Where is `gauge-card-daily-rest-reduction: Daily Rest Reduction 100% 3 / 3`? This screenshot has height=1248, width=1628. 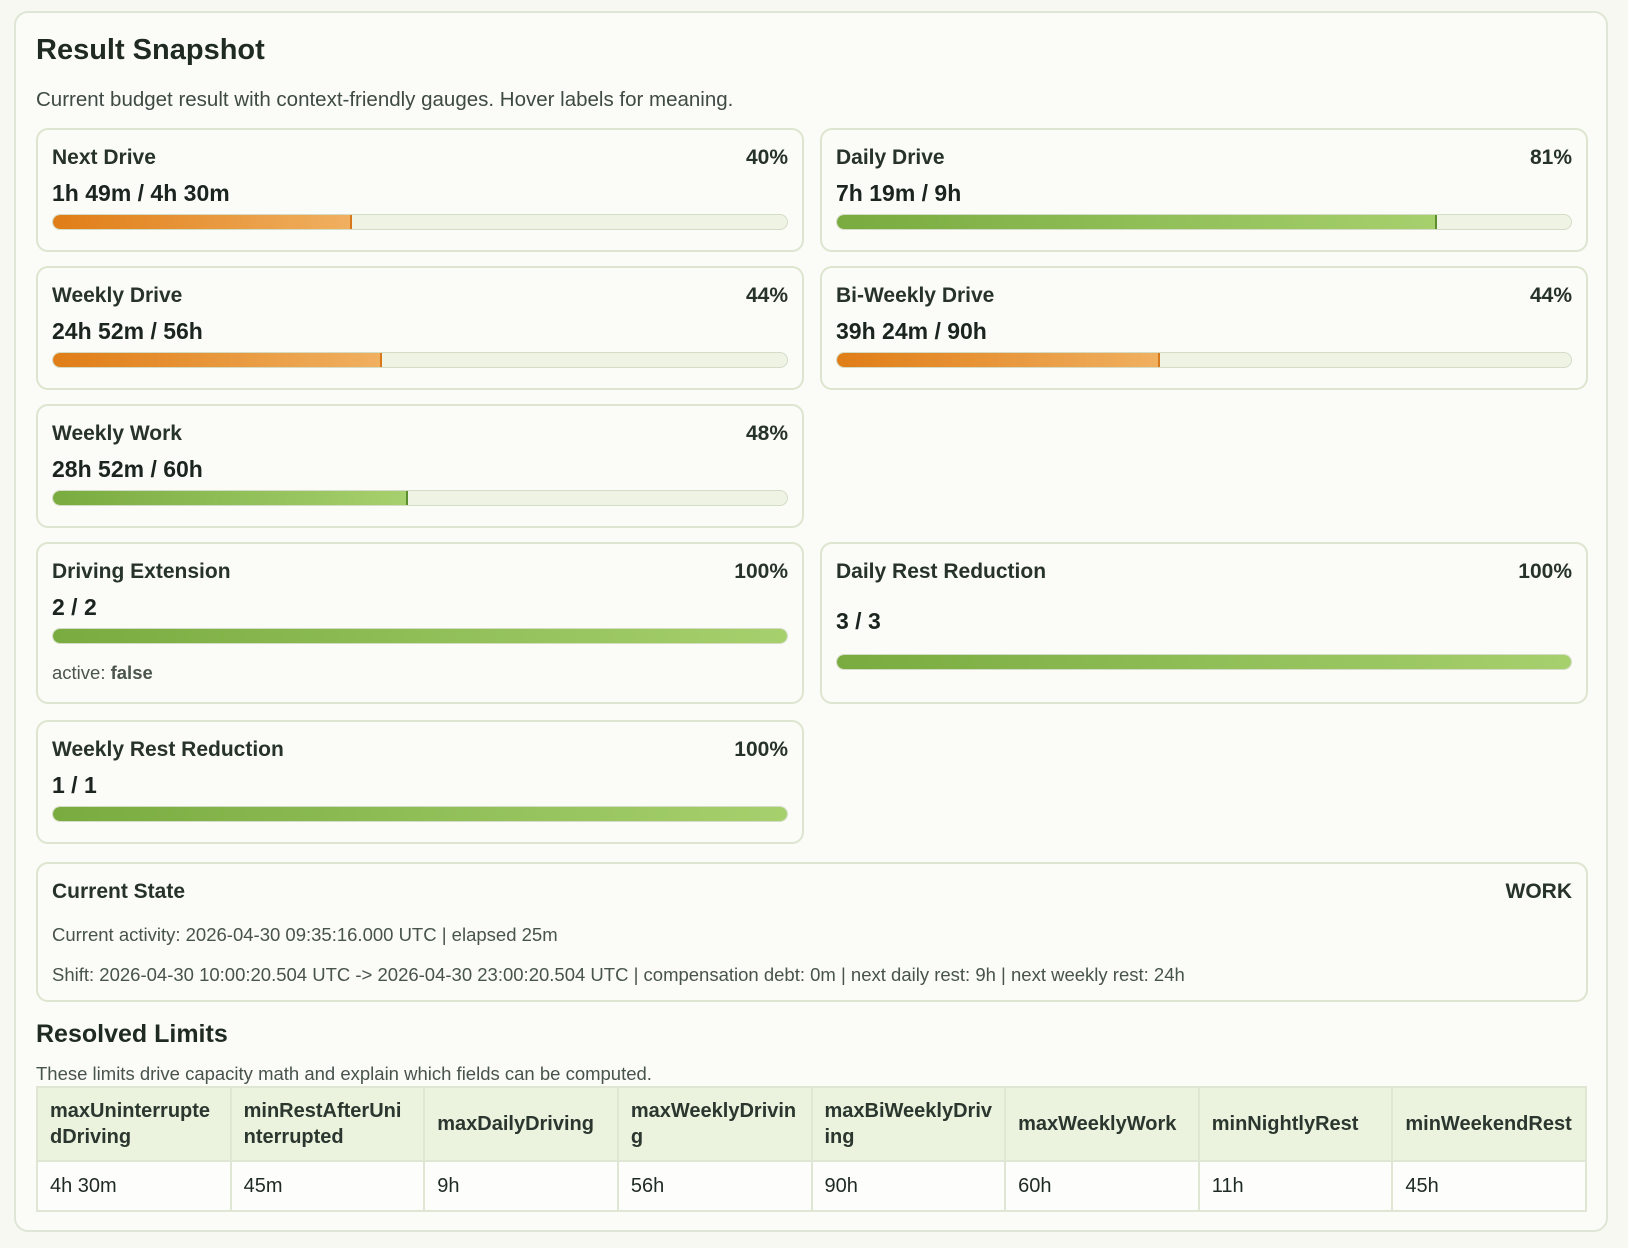
gauge-card-daily-rest-reduction: Daily Rest Reduction 100% 3 / 3 is located at coordinates (1204, 623).